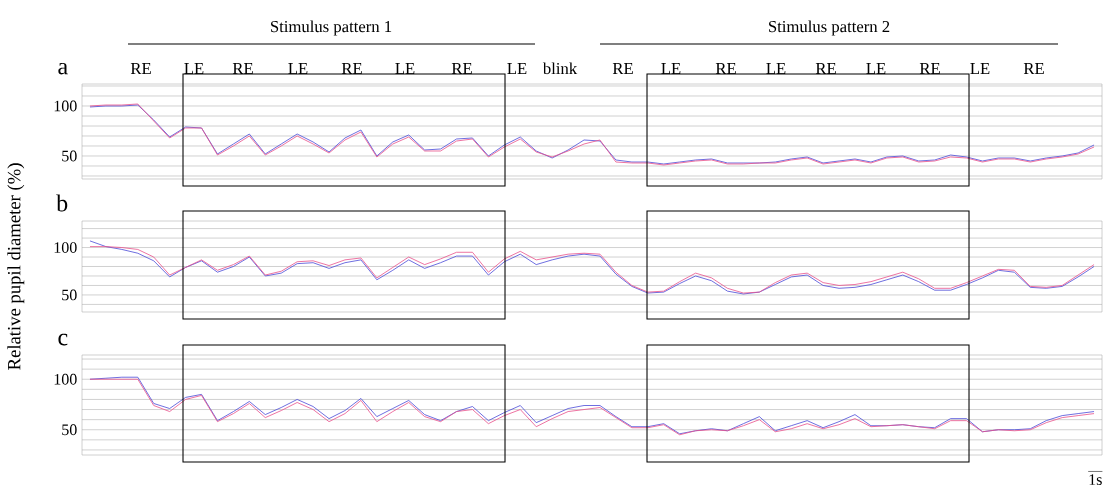  Describe the element at coordinates (63, 339) in the screenshot. I see `chart-title: c` at that location.